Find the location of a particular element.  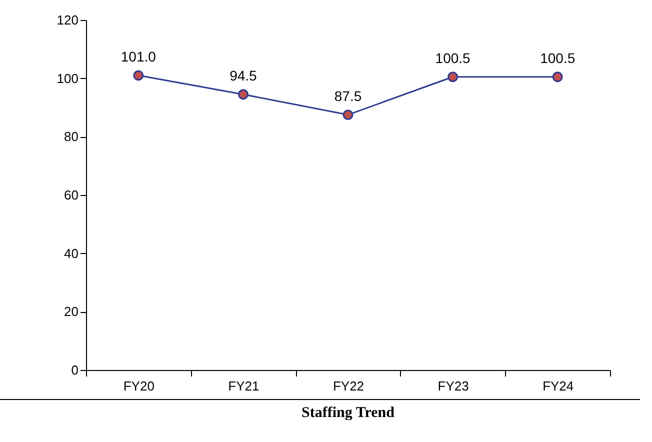

y-tick-label: 40 is located at coordinates (71, 253).